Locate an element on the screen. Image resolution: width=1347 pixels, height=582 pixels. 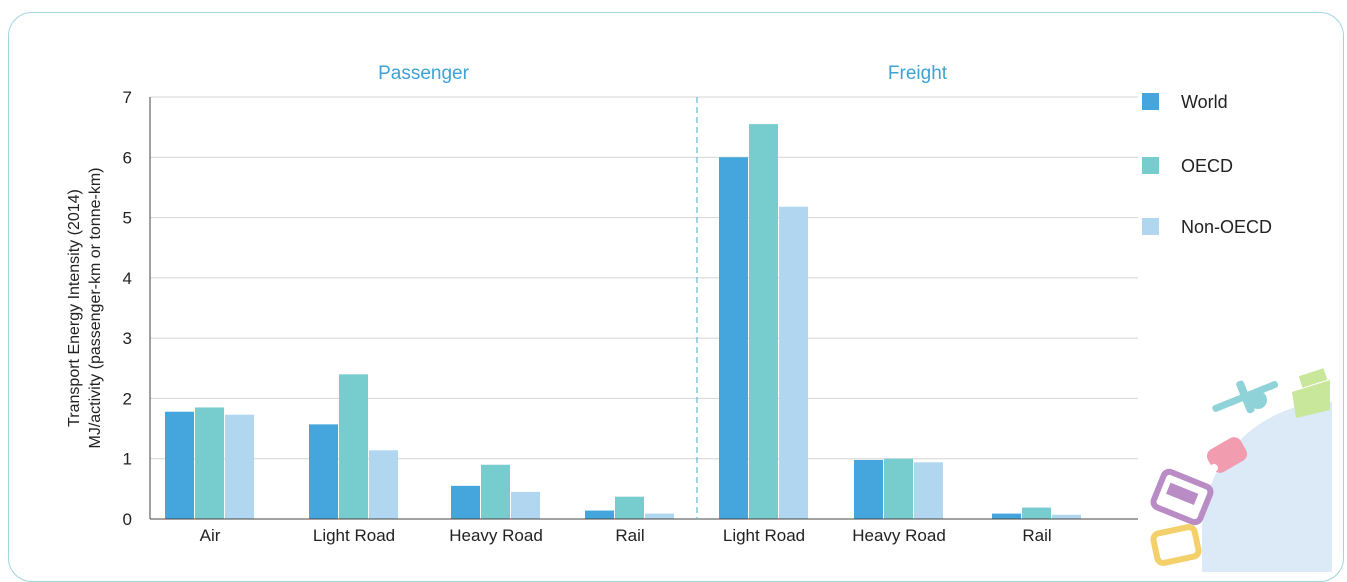
y-axis-label-line1: Transport Energy Intensity (2014) is located at coordinates (74, 308).